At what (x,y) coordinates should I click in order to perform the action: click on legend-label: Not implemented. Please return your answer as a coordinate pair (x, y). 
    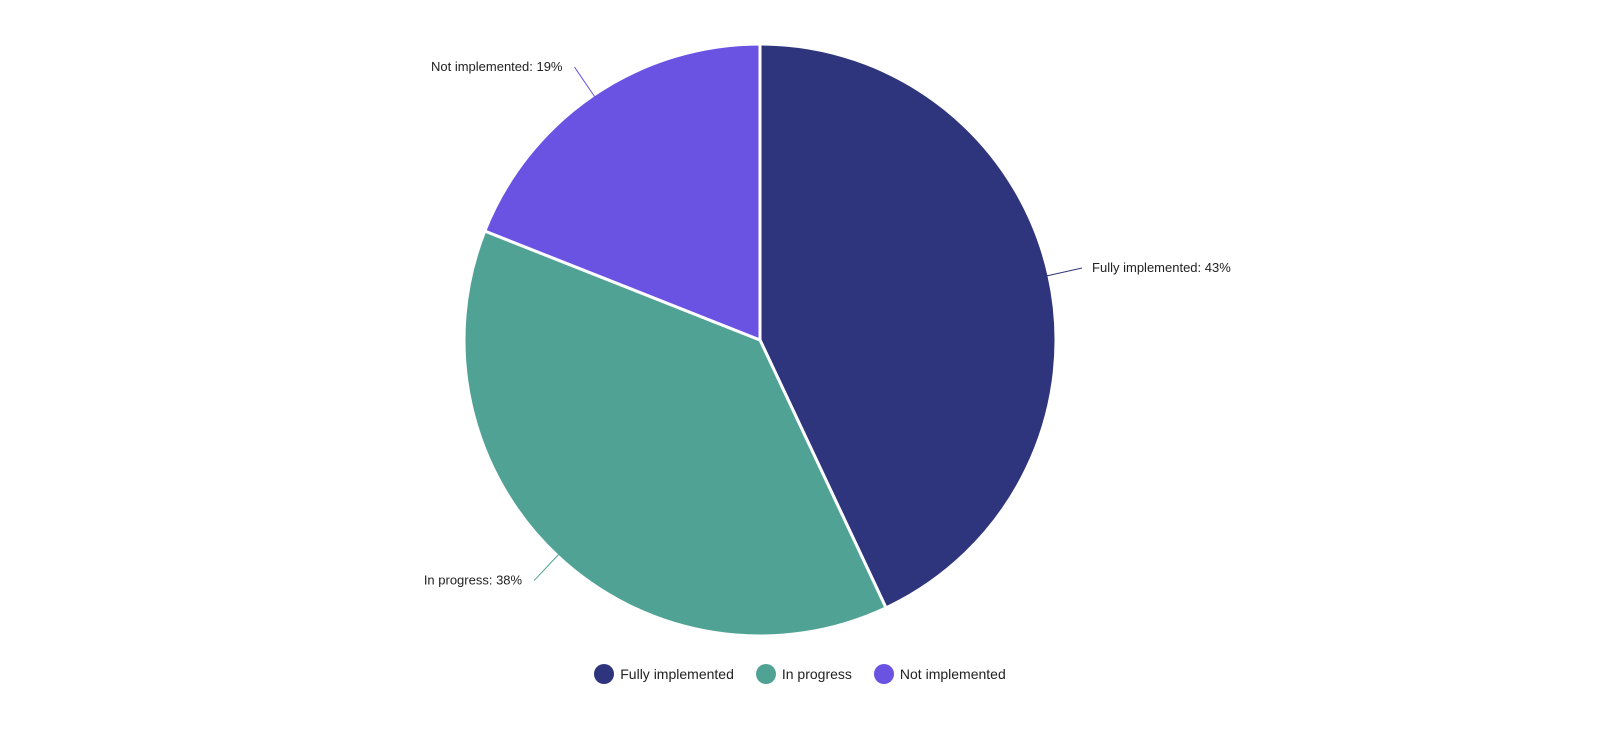
    Looking at the image, I should click on (952, 674).